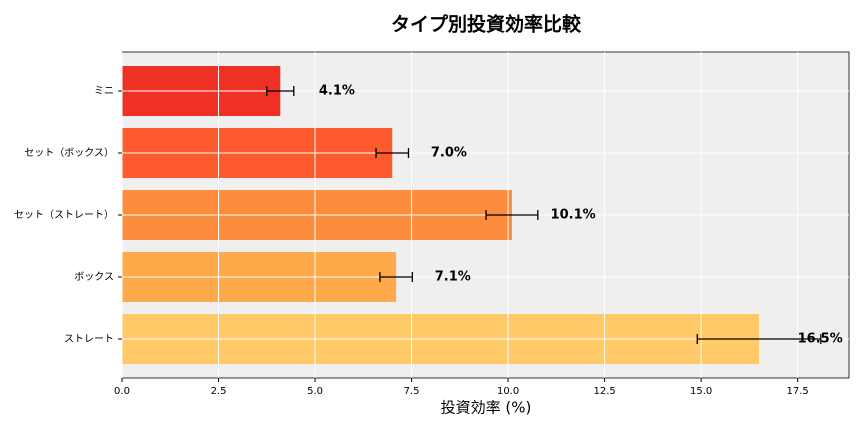 The height and width of the screenshot is (432, 864). I want to click on x-tick-label: 17.5, so click(798, 391).